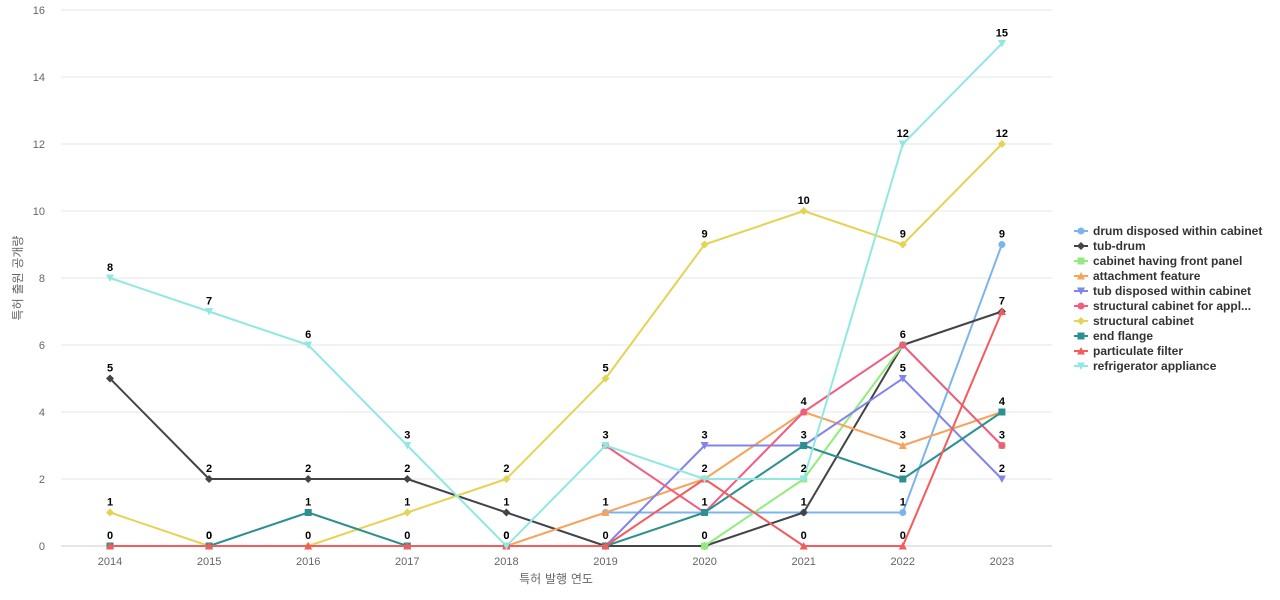  What do you see at coordinates (556, 578) in the screenshot?
I see `x-axis-title: 특허 발행 연도` at bounding box center [556, 578].